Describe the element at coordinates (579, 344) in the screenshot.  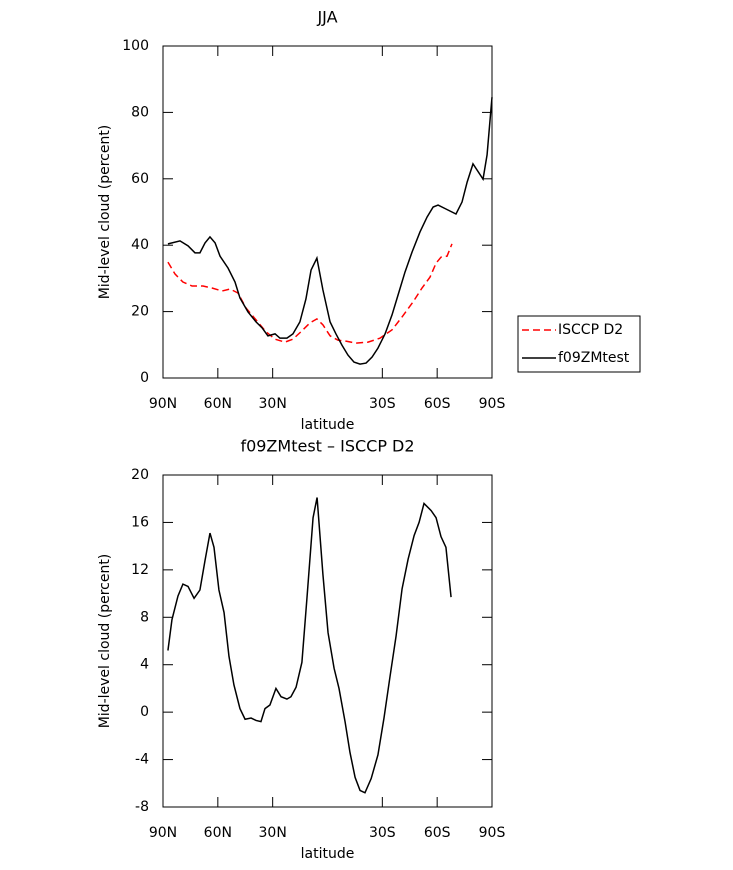
I see `legend-box` at that location.